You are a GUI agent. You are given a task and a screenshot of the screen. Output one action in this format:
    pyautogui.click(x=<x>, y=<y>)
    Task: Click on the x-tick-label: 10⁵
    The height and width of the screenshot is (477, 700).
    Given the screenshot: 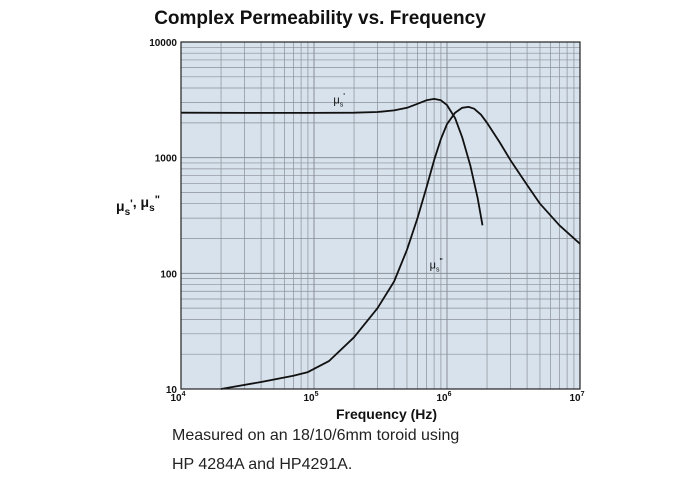 What is the action you would take?
    pyautogui.click(x=310, y=397)
    